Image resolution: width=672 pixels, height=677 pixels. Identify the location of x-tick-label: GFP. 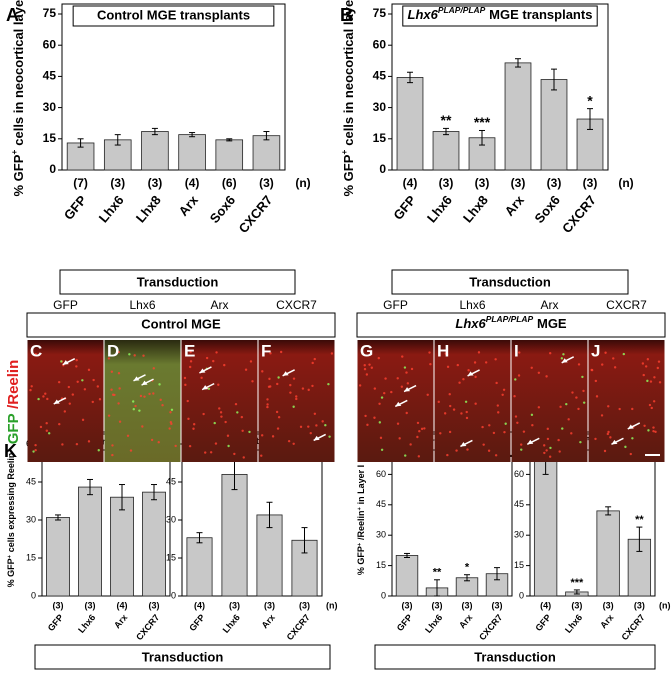
(197, 622).